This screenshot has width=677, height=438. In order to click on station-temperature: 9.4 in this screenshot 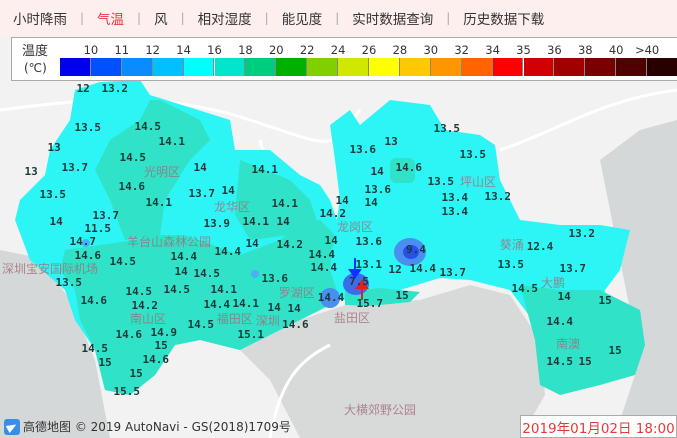, I will do `click(416, 249)`.